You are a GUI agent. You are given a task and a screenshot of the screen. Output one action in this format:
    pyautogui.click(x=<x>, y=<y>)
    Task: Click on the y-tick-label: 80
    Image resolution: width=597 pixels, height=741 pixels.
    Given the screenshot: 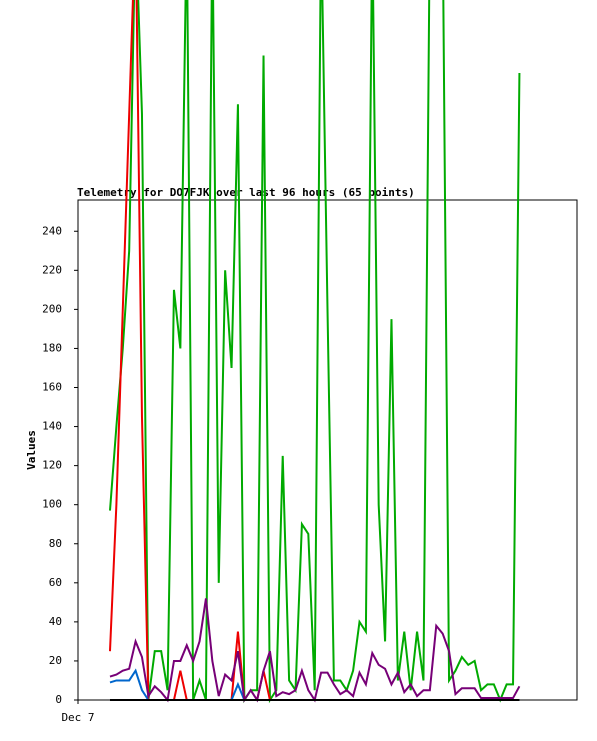 What is the action you would take?
    pyautogui.click(x=55, y=543)
    